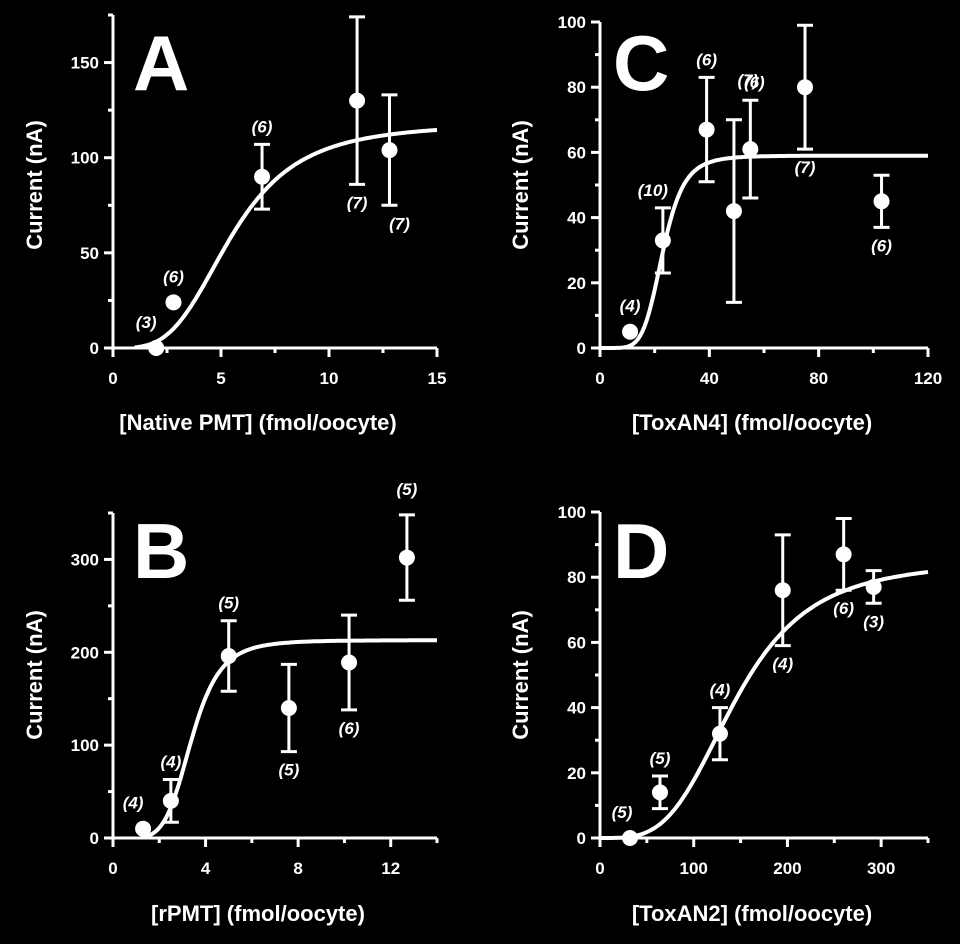 Image resolution: width=960 pixels, height=944 pixels. What do you see at coordinates (349, 728) in the screenshot?
I see `panel-b-n-label: (6)` at bounding box center [349, 728].